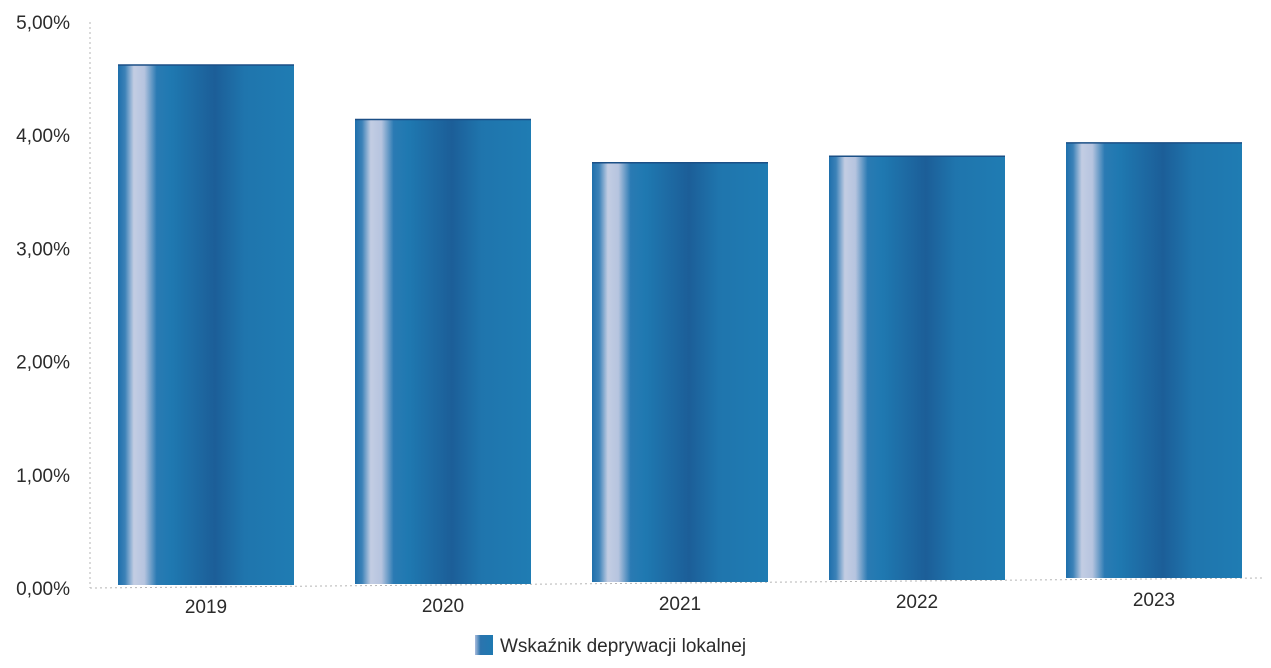 Image resolution: width=1271 pixels, height=668 pixels. Describe the element at coordinates (43, 23) in the screenshot. I see `y-tick-label: 5,00%` at that location.